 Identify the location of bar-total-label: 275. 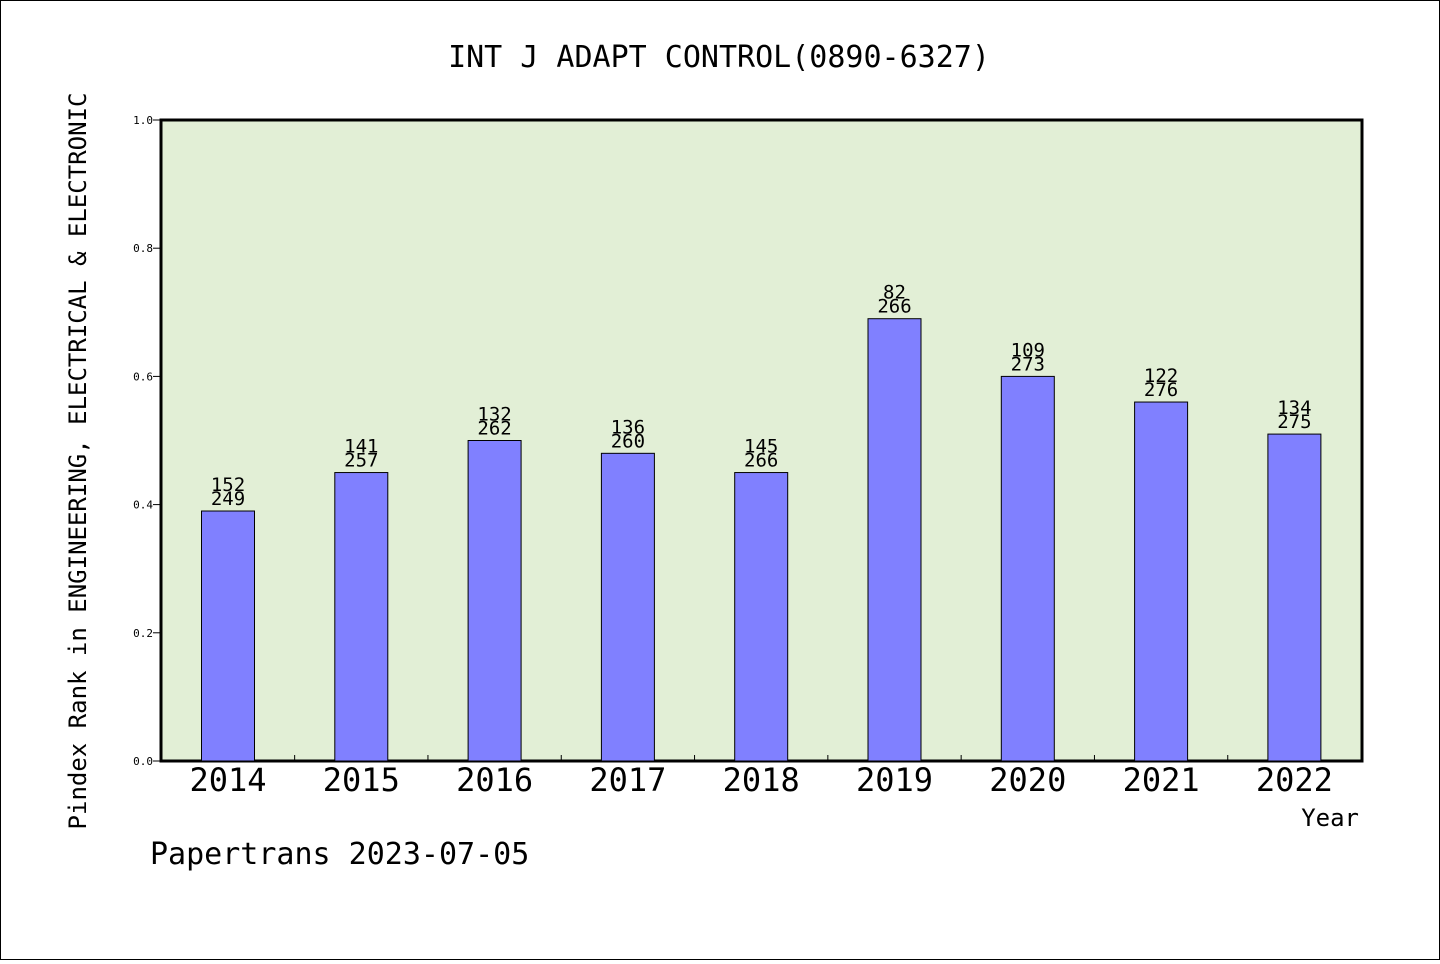
(1294, 422).